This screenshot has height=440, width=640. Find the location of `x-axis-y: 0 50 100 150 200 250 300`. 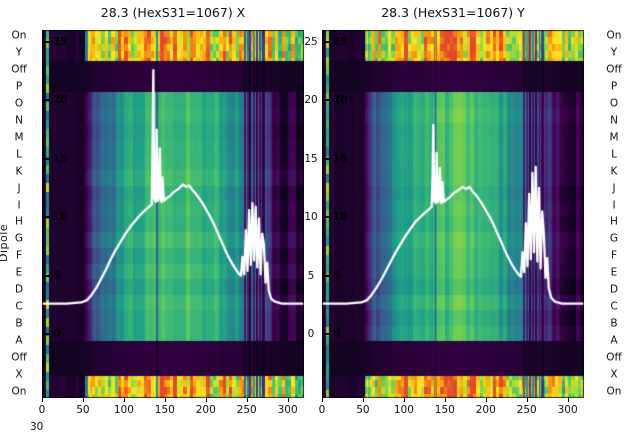

x-axis-y: 0 50 100 150 200 250 300 is located at coordinates (451, 409).